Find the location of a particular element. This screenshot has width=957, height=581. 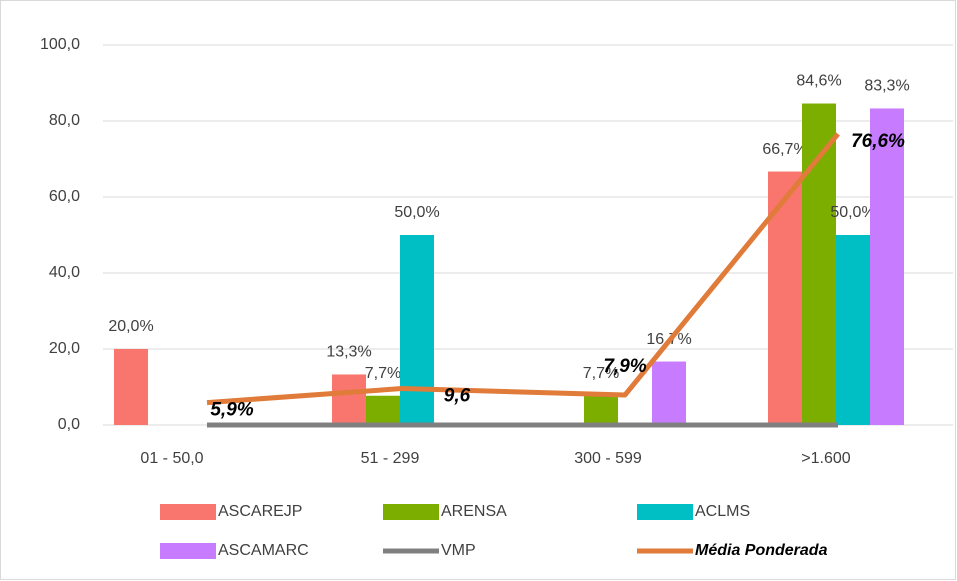

y-tick-label: 40,0 is located at coordinates (64, 272).